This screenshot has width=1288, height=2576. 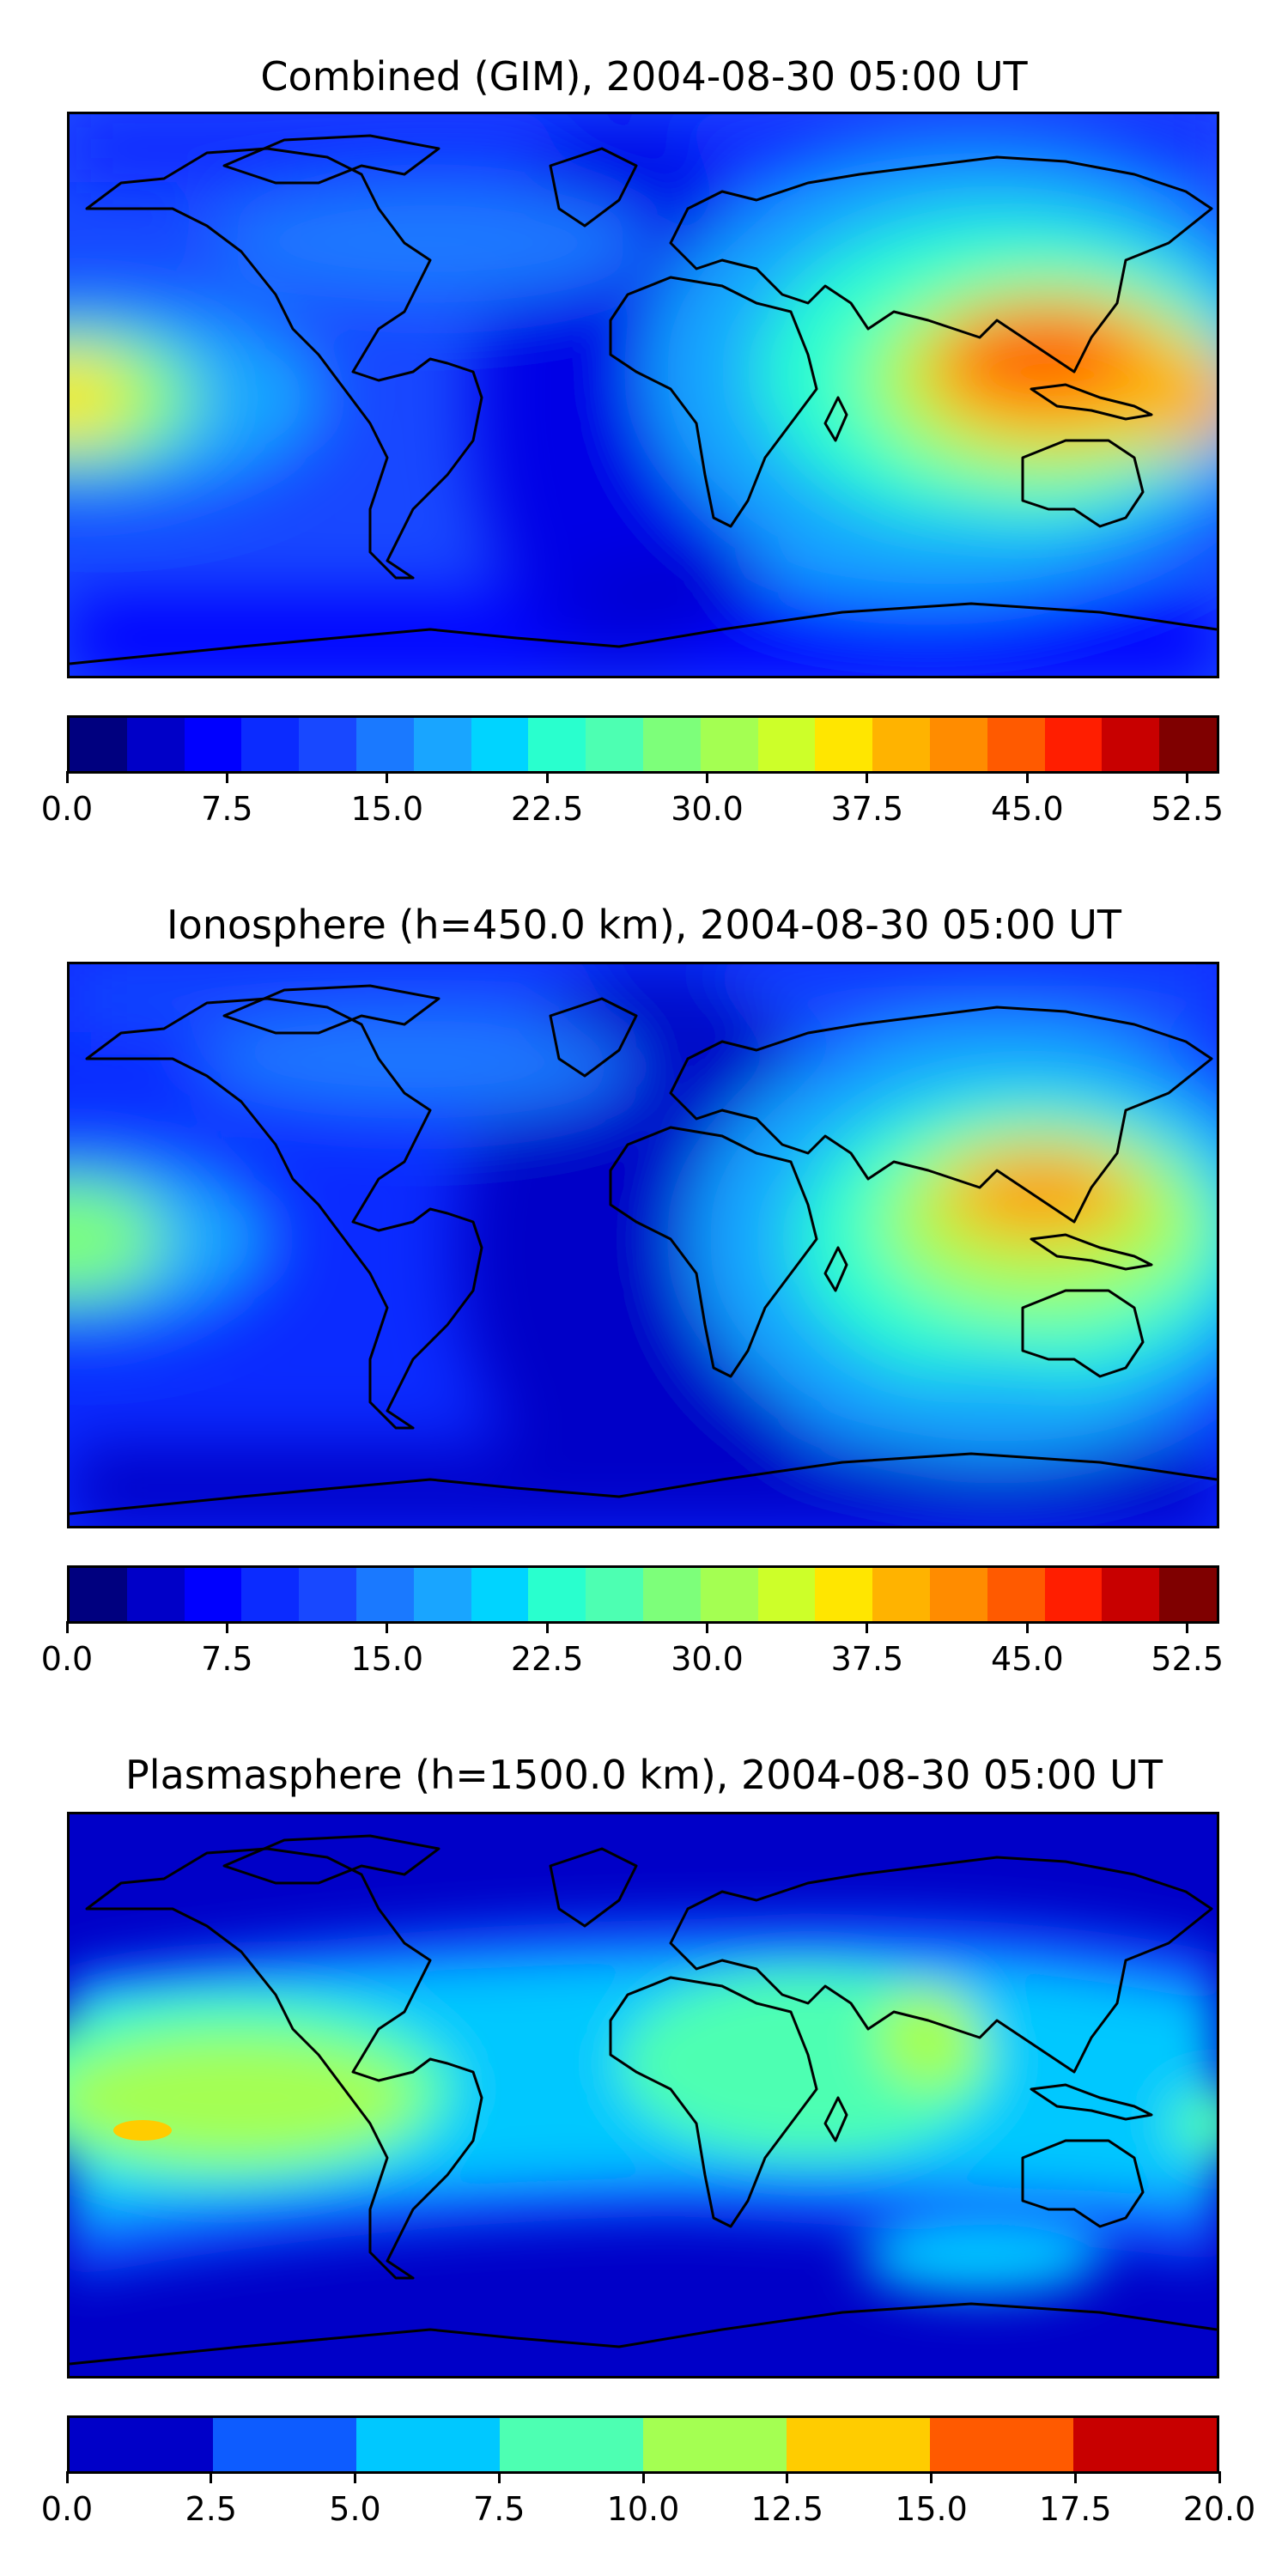 What do you see at coordinates (632, 799) in the screenshot?
I see `colorbar-ticks: 0.0 7.5 15.0 22.5 30.0 37.5 45.0 52.5` at bounding box center [632, 799].